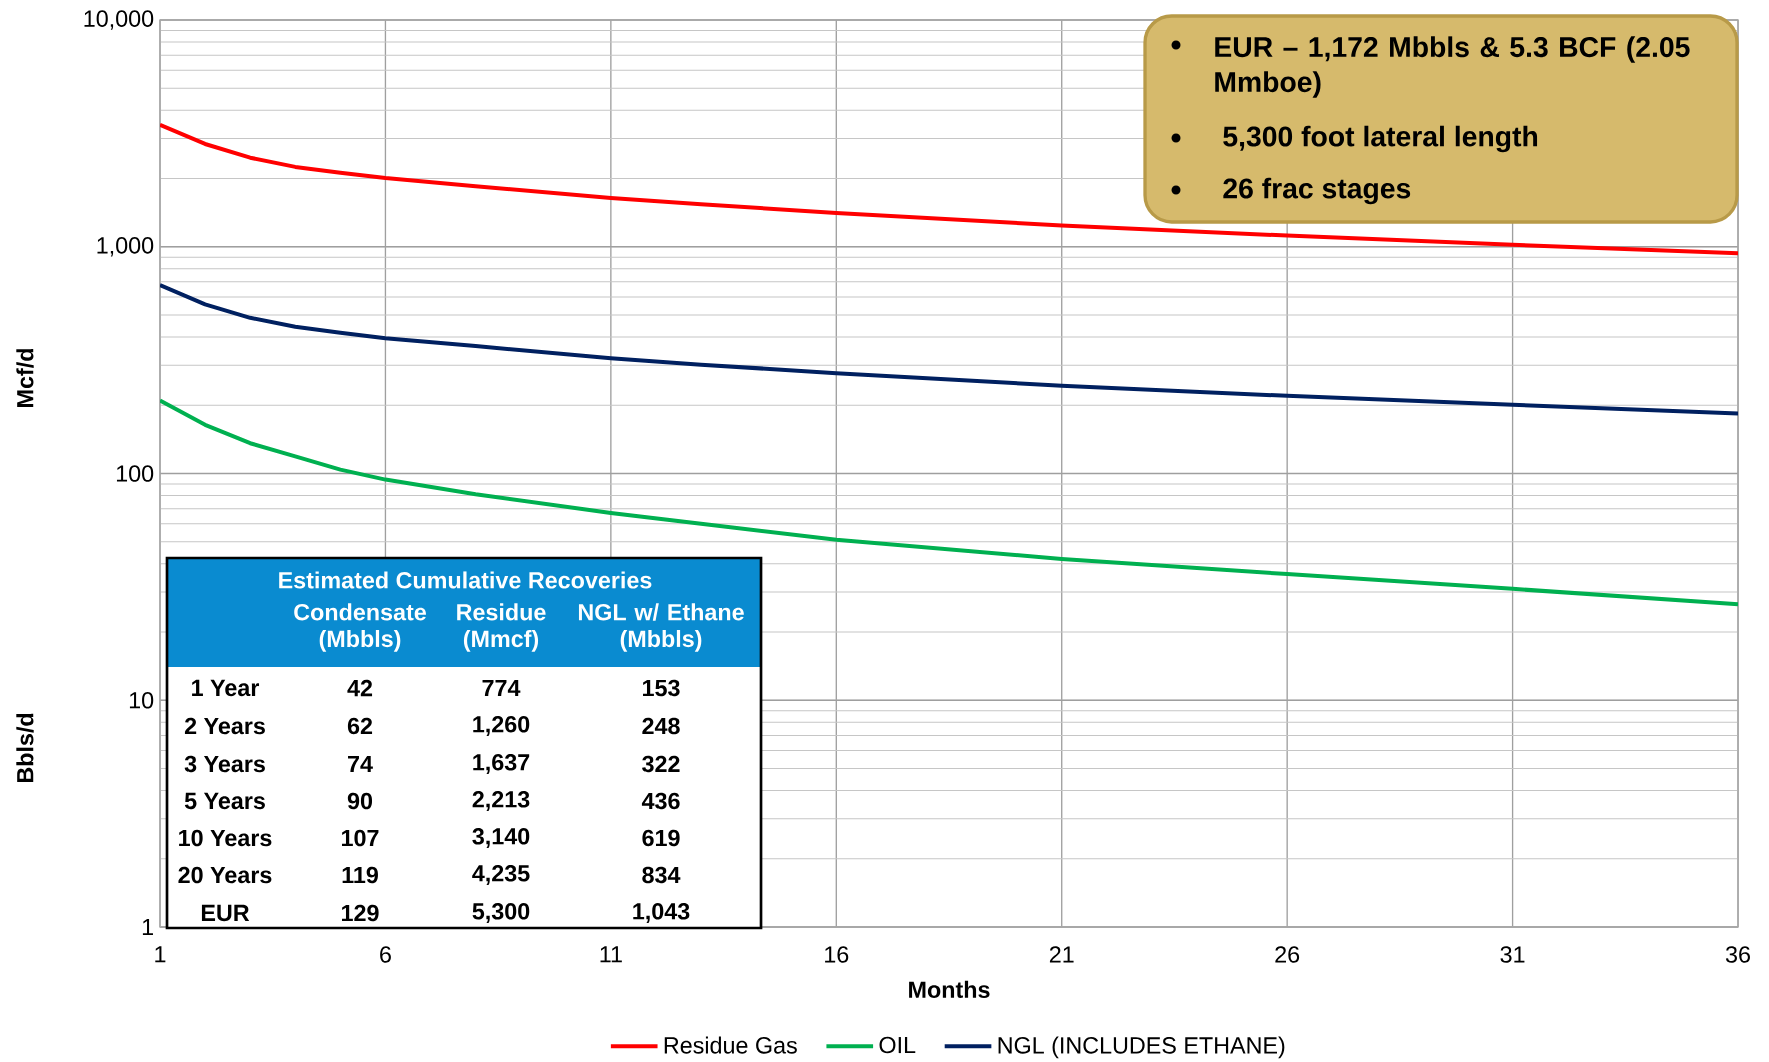 The width and height of the screenshot is (1769, 1062). I want to click on annotation: 774, so click(501, 688).